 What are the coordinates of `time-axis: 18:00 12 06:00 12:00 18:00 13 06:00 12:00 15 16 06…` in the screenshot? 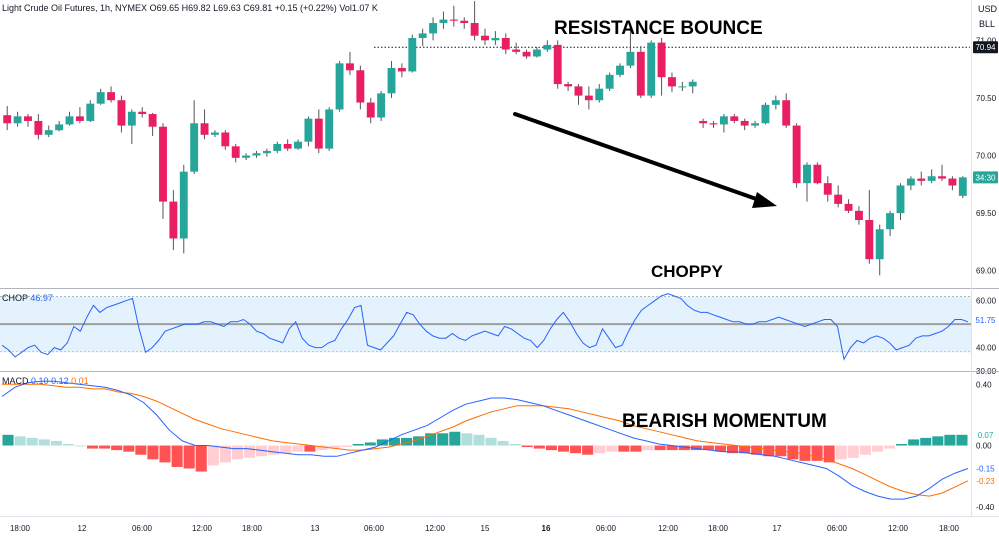 It's located at (499, 525).